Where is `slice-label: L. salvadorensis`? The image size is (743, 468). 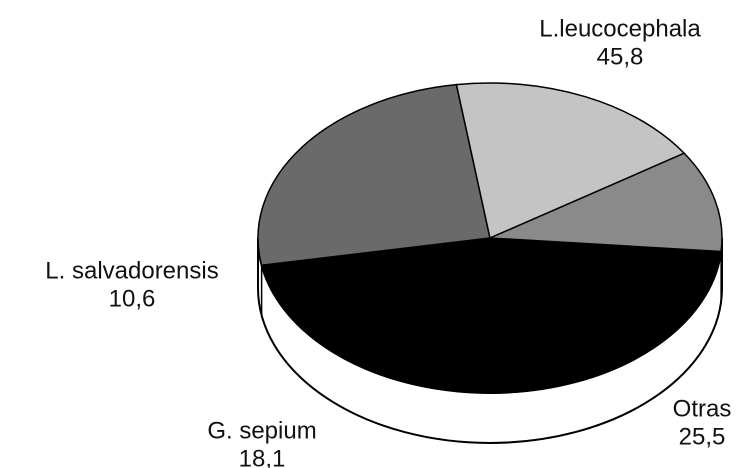
slice-label: L. salvadorensis is located at coordinates (131, 270).